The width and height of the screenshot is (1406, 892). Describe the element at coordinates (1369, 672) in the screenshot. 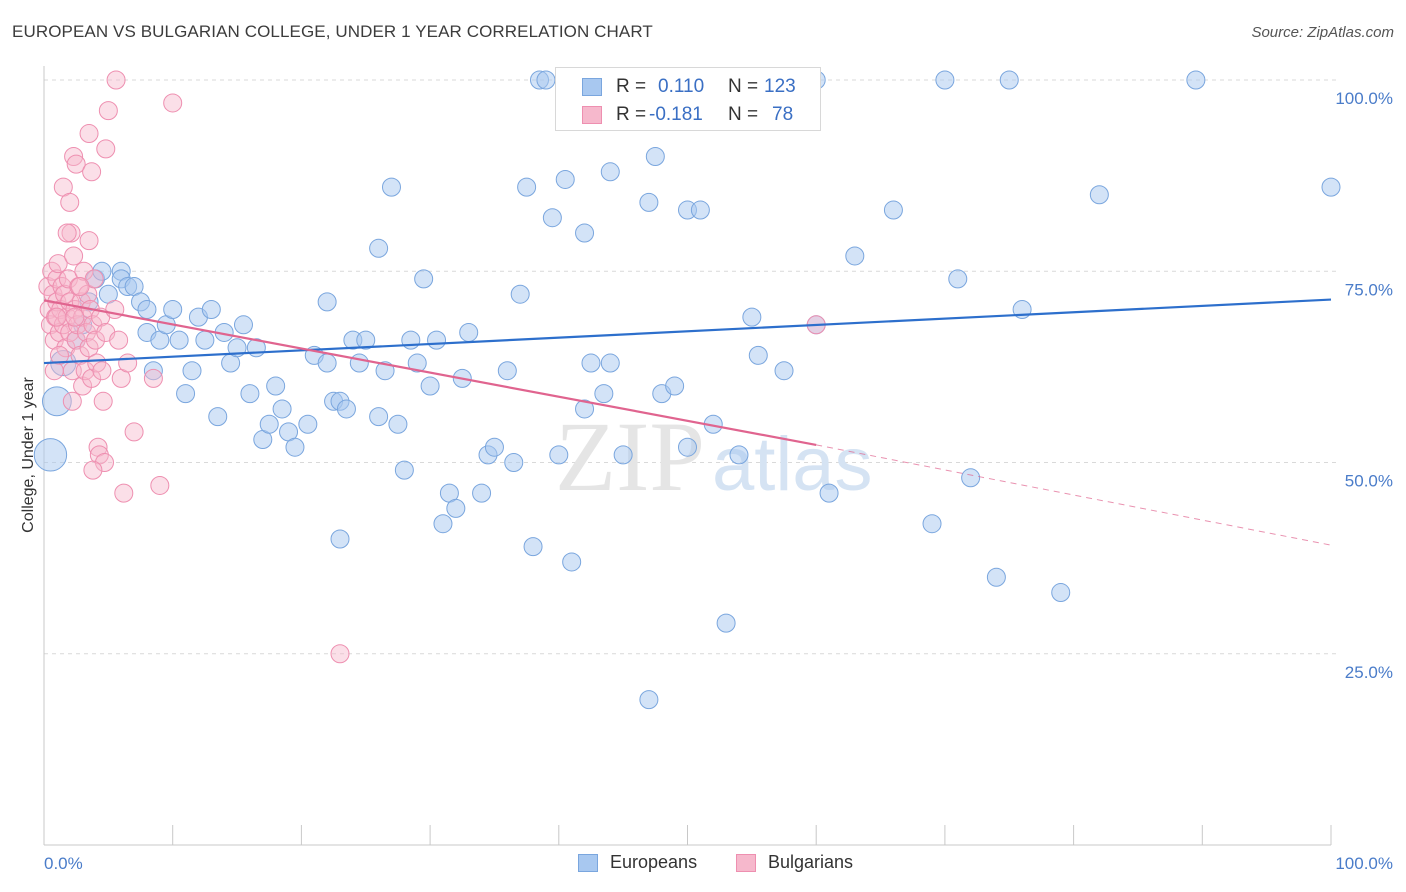

I see `y-tick-label: 25.0%` at that location.